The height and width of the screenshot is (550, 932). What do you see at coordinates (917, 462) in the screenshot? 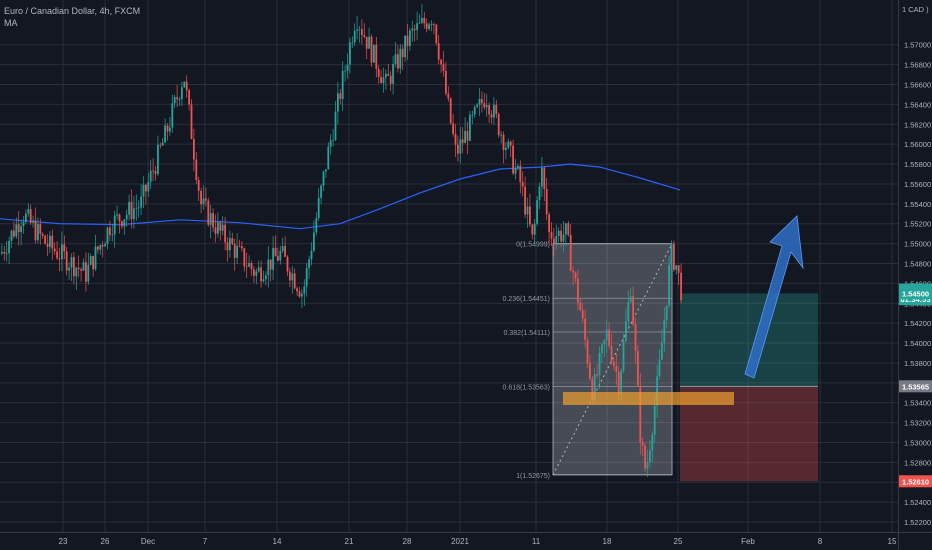
I see `price-tick-label: 1.52800` at bounding box center [917, 462].